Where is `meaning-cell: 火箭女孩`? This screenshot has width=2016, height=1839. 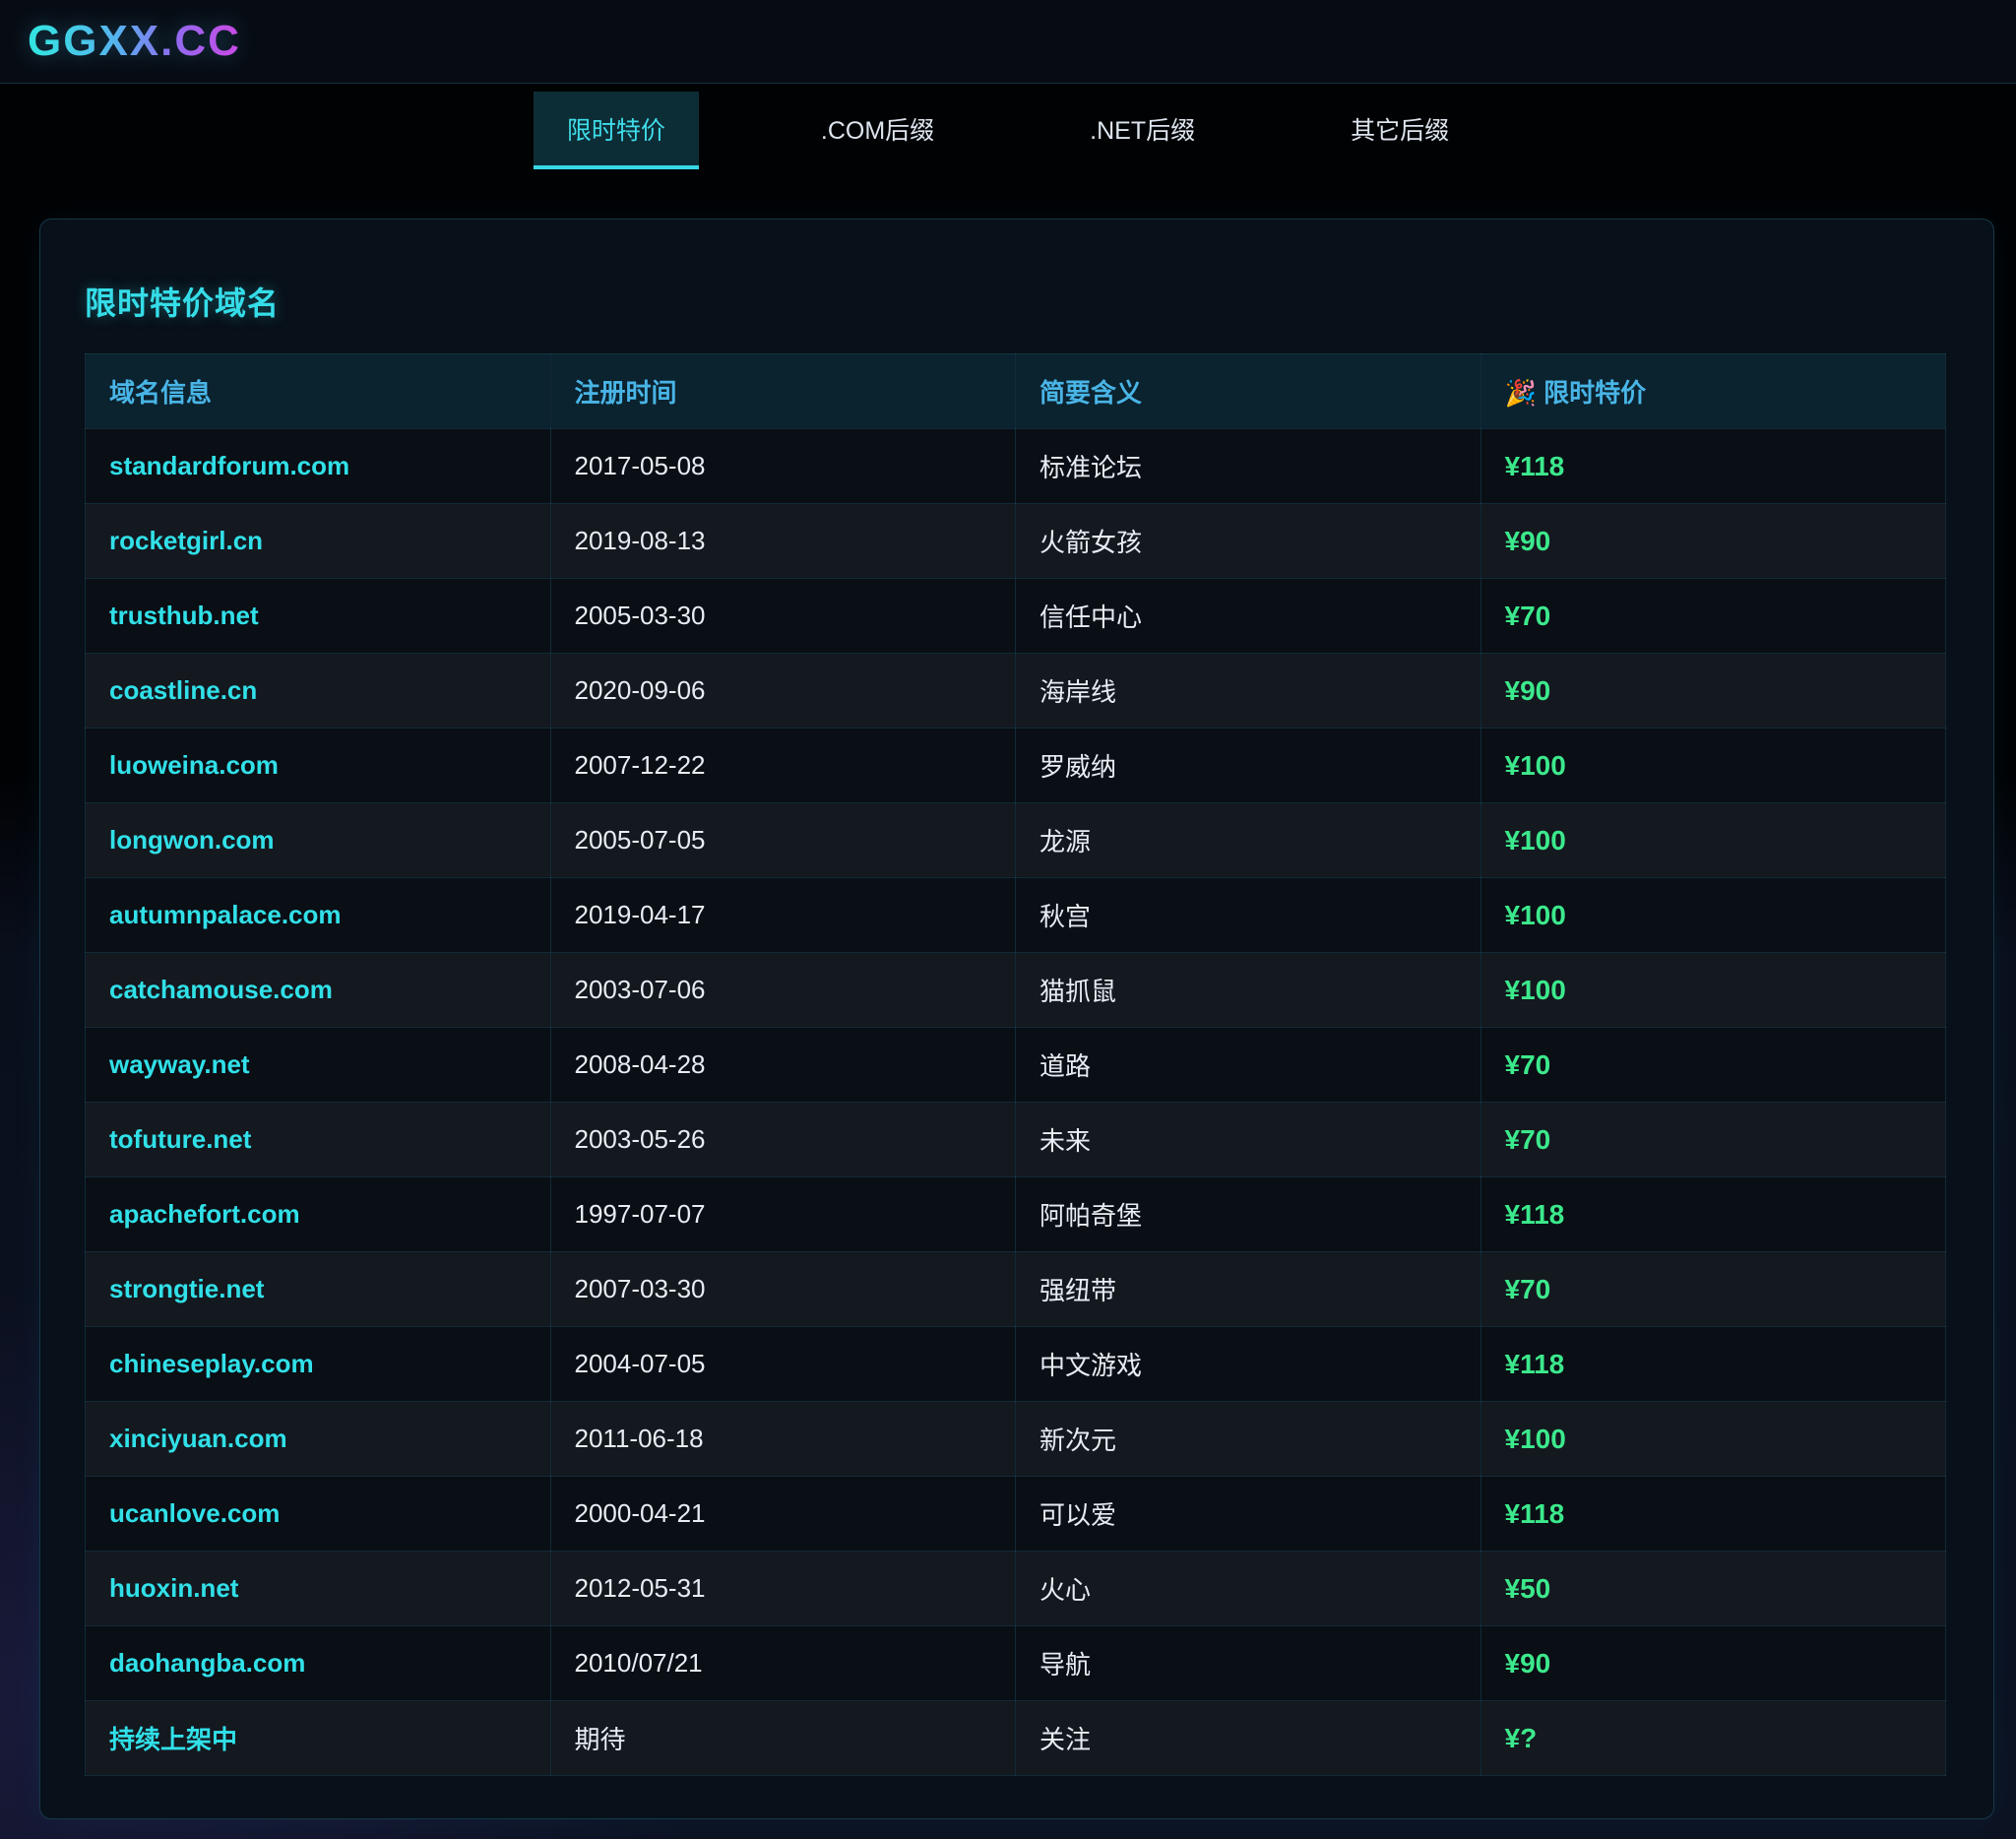 meaning-cell: 火箭女孩 is located at coordinates (1248, 541).